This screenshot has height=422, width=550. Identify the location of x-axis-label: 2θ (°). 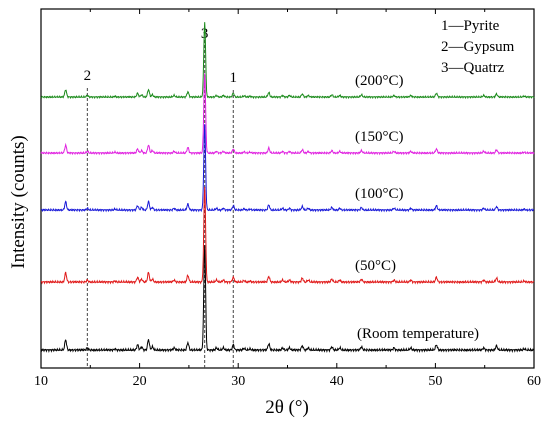
(287, 407).